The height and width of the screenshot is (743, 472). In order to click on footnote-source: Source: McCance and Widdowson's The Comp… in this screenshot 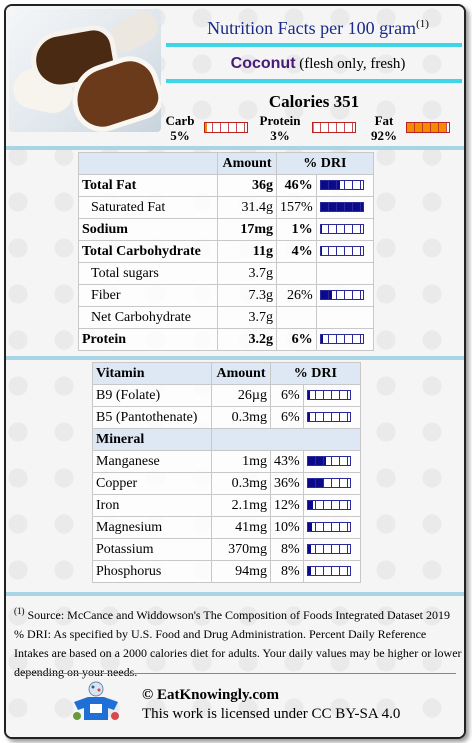, I will do `click(239, 615)`.